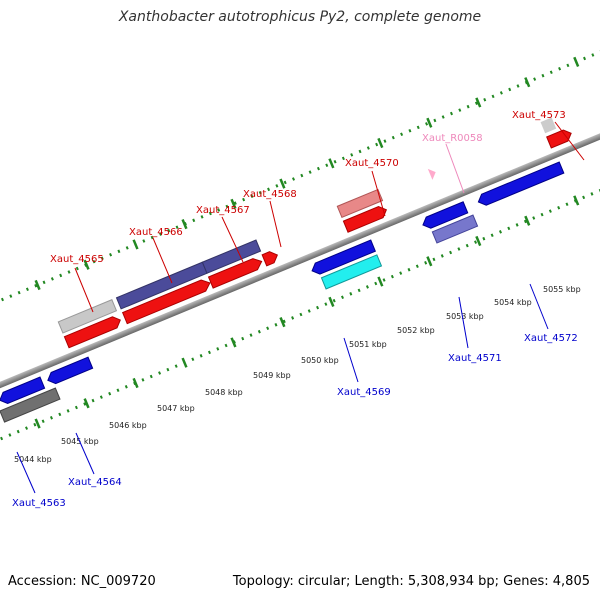 The width and height of the screenshot is (600, 600). What do you see at coordinates (372, 163) in the screenshot?
I see `gene-label-xaut-4570: Xaut_4570` at bounding box center [372, 163].